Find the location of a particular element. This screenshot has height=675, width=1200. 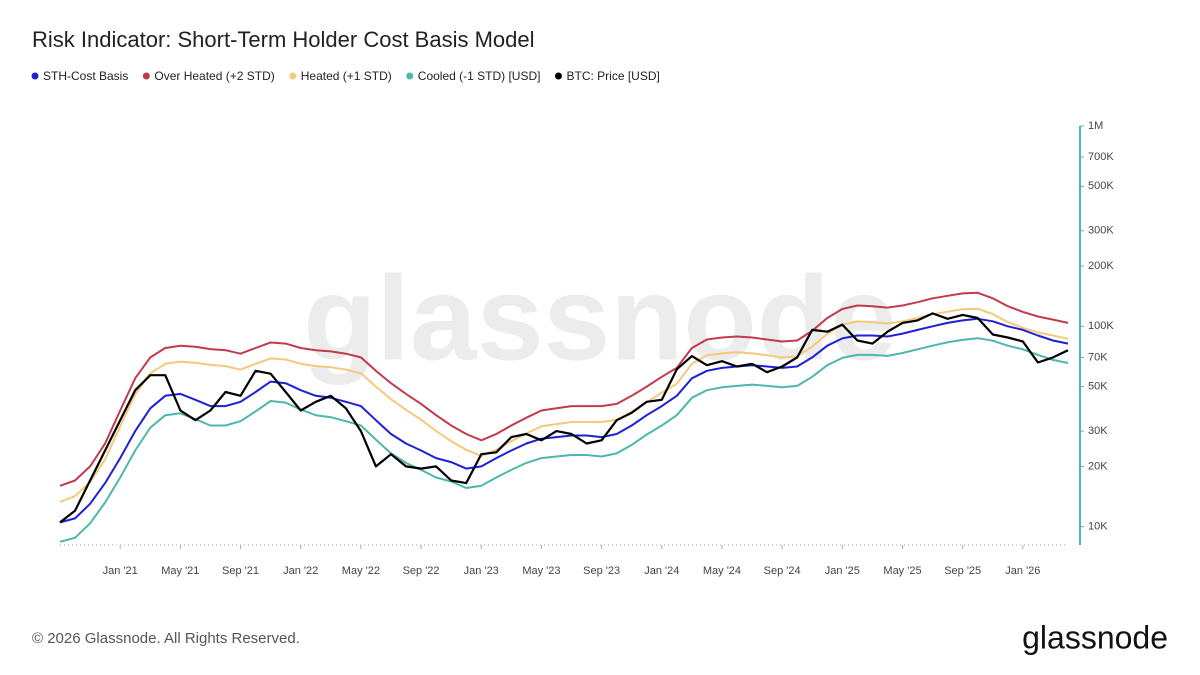

legend-label: STH-Cost Basis is located at coordinates (85, 76).